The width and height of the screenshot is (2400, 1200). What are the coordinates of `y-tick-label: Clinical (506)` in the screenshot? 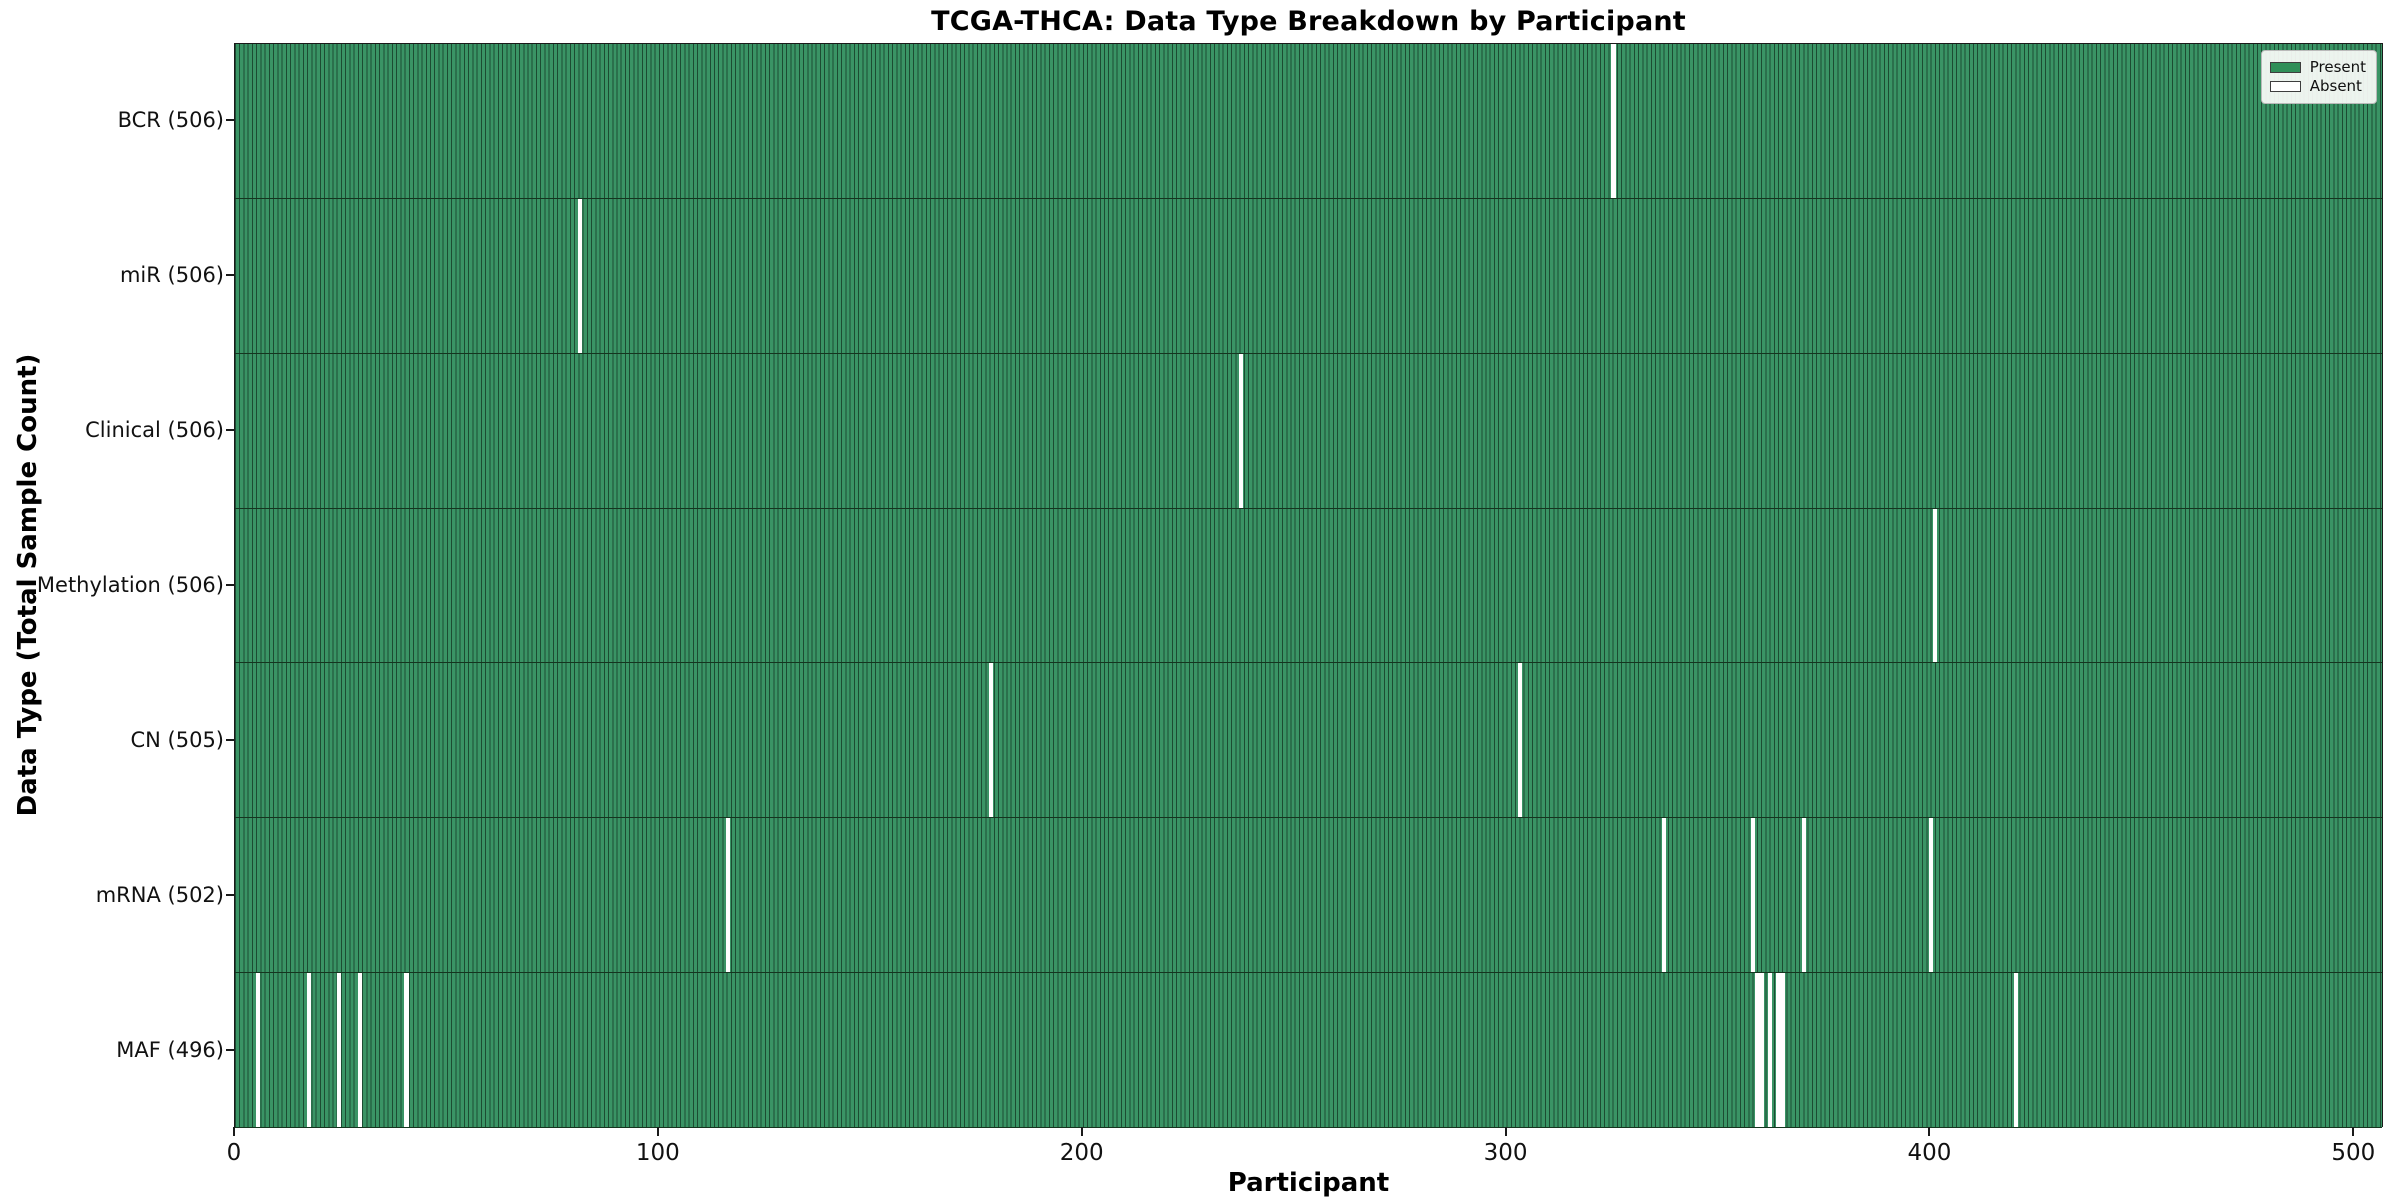 It's located at (154, 430).